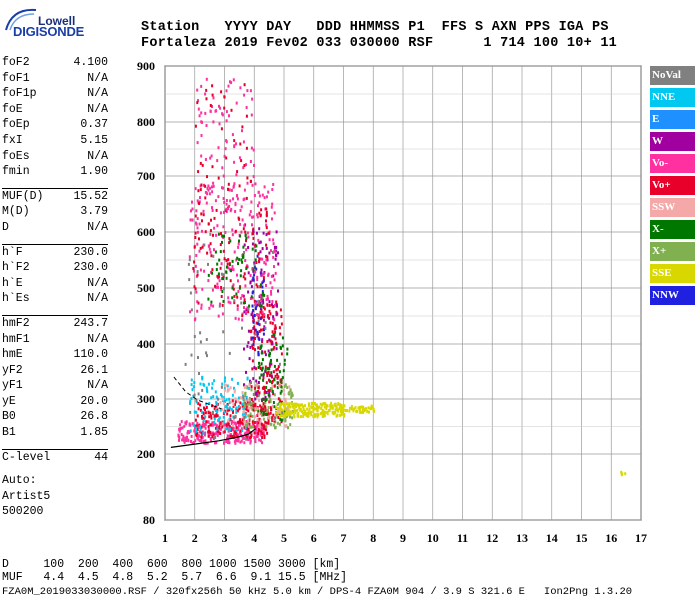 The height and width of the screenshot is (600, 700). Describe the element at coordinates (97, 386) in the screenshot. I see `param-value: N/A` at that location.